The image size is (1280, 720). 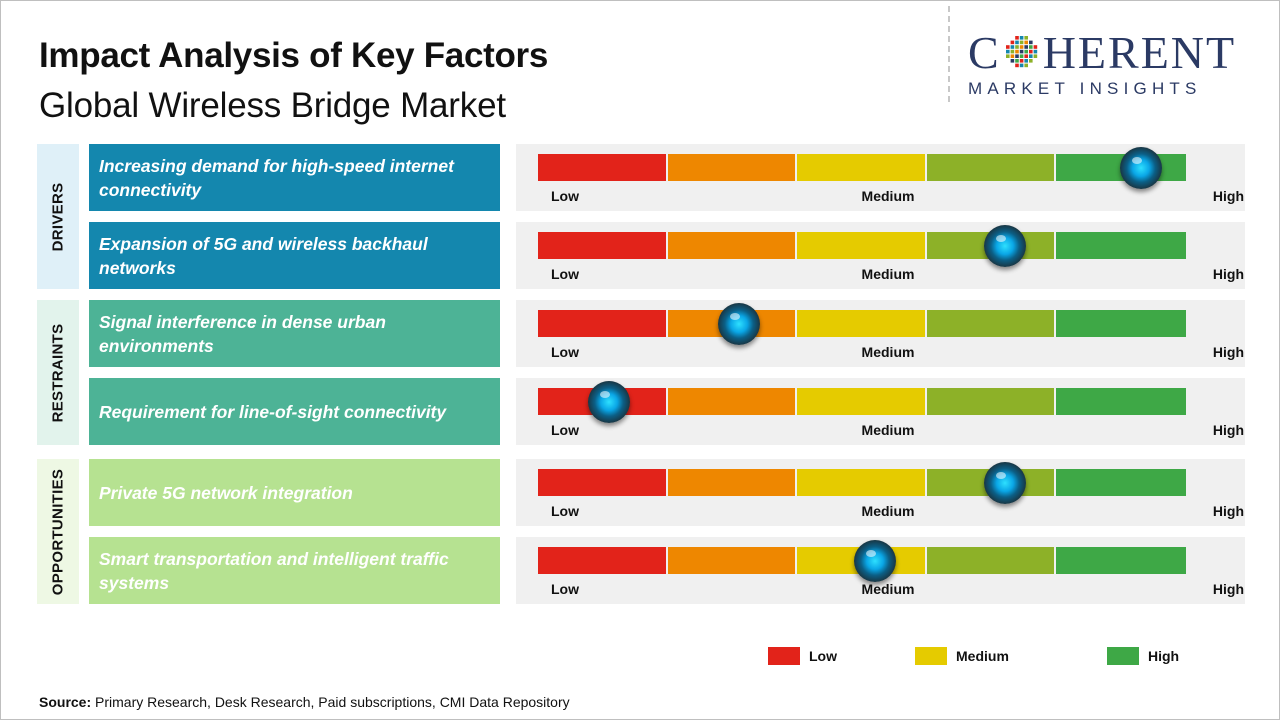 I want to click on factor-label: Private 5G network integration, so click(x=294, y=492).